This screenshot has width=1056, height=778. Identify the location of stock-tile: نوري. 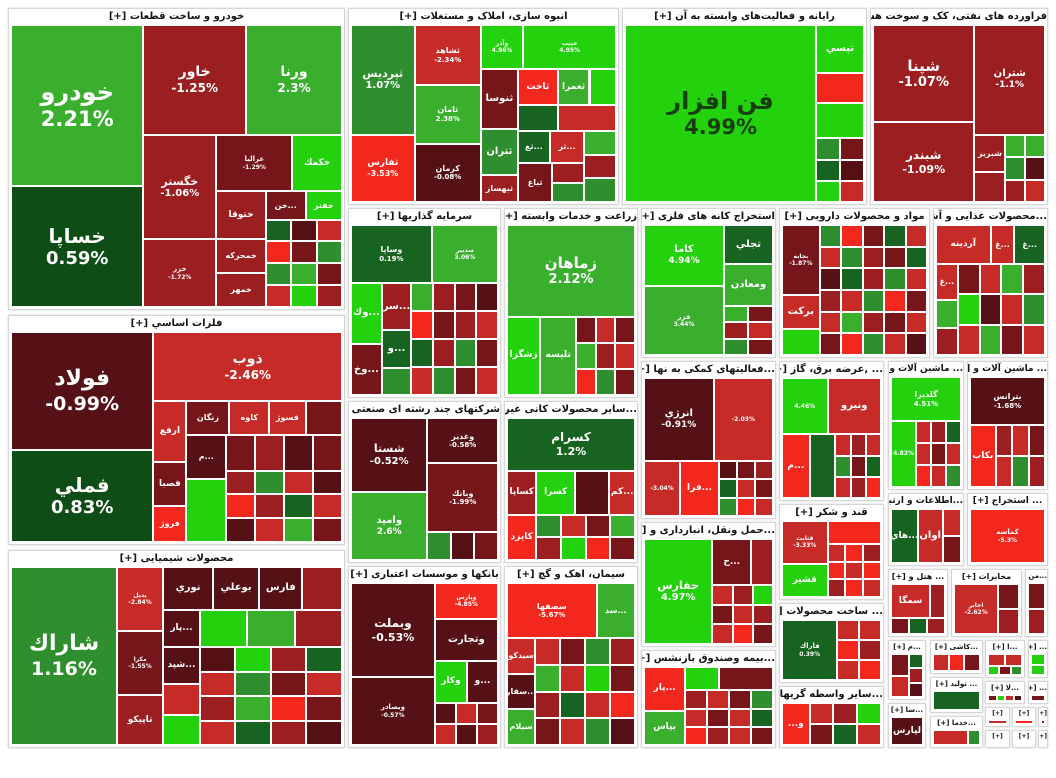
(188, 588).